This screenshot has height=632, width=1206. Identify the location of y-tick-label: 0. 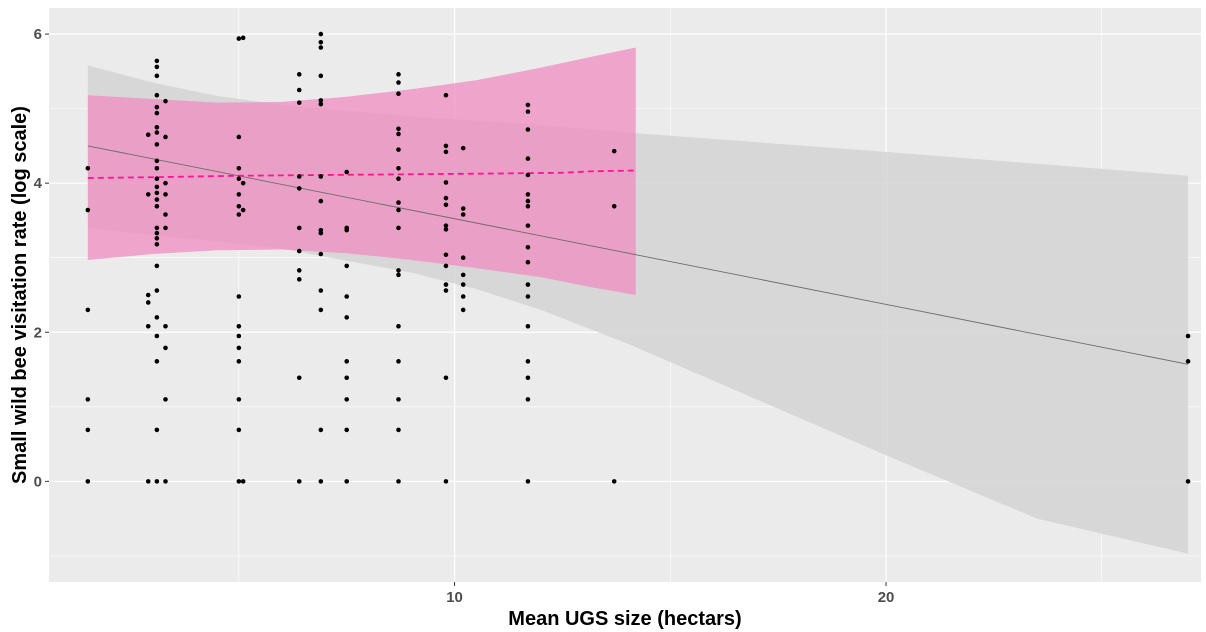
(38, 481).